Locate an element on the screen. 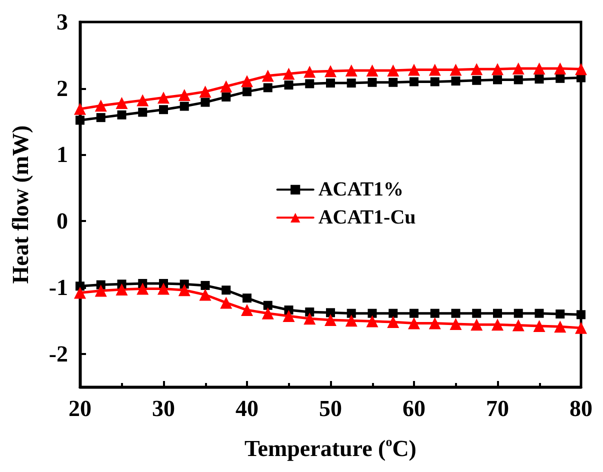  y-tick-label: 2 is located at coordinates (62, 88).